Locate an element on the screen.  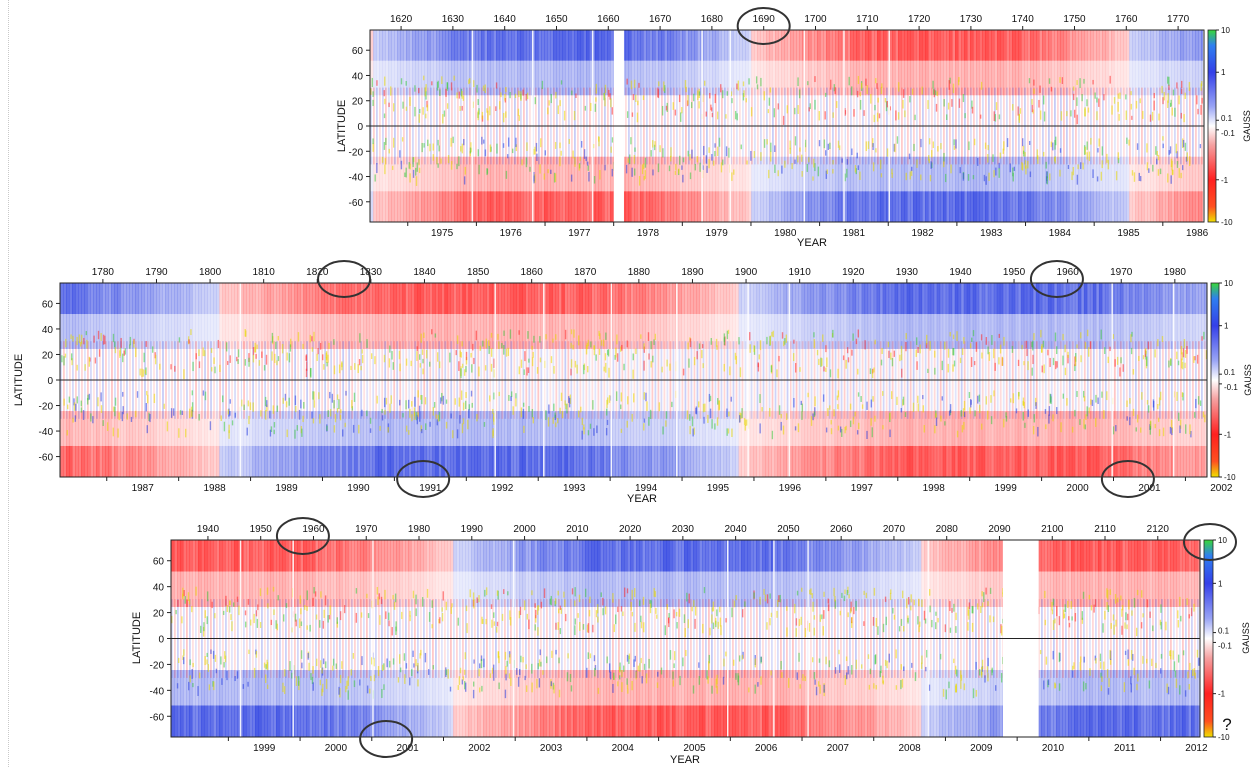
bottom-tick-label: 2003 is located at coordinates (551, 748).